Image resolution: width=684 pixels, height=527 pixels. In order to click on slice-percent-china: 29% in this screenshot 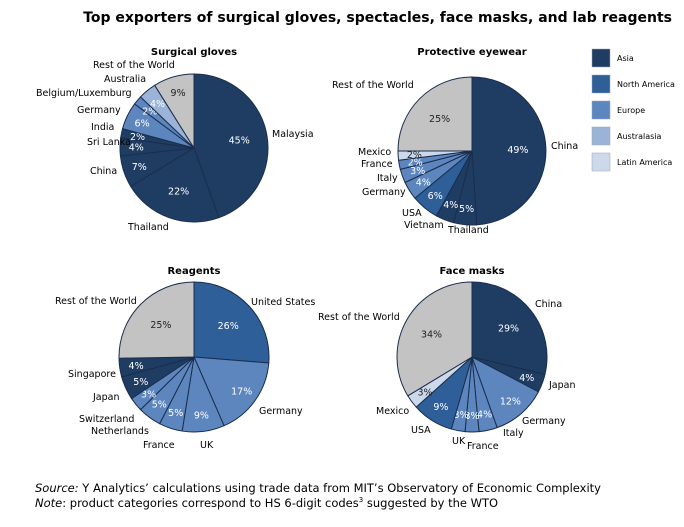, I will do `click(508, 329)`.